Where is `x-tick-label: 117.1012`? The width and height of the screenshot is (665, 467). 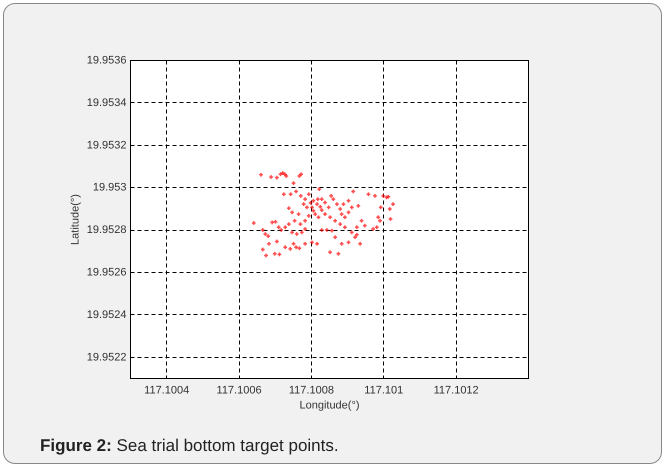
x-tick-label: 117.1012 is located at coordinates (456, 390).